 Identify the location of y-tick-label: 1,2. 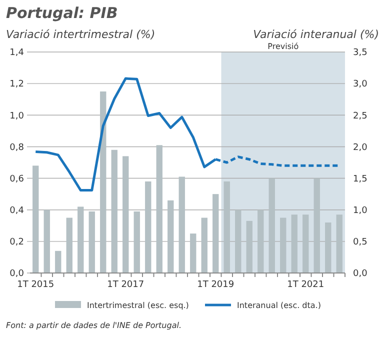
(17, 85).